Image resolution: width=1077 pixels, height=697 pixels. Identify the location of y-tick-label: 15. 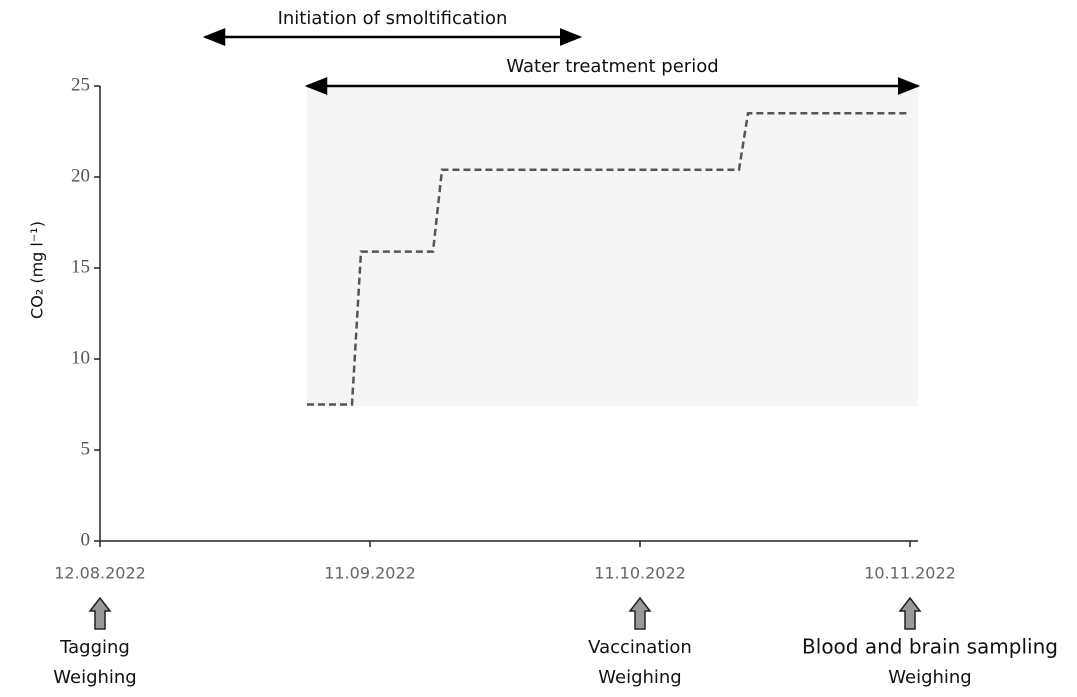
(80, 266).